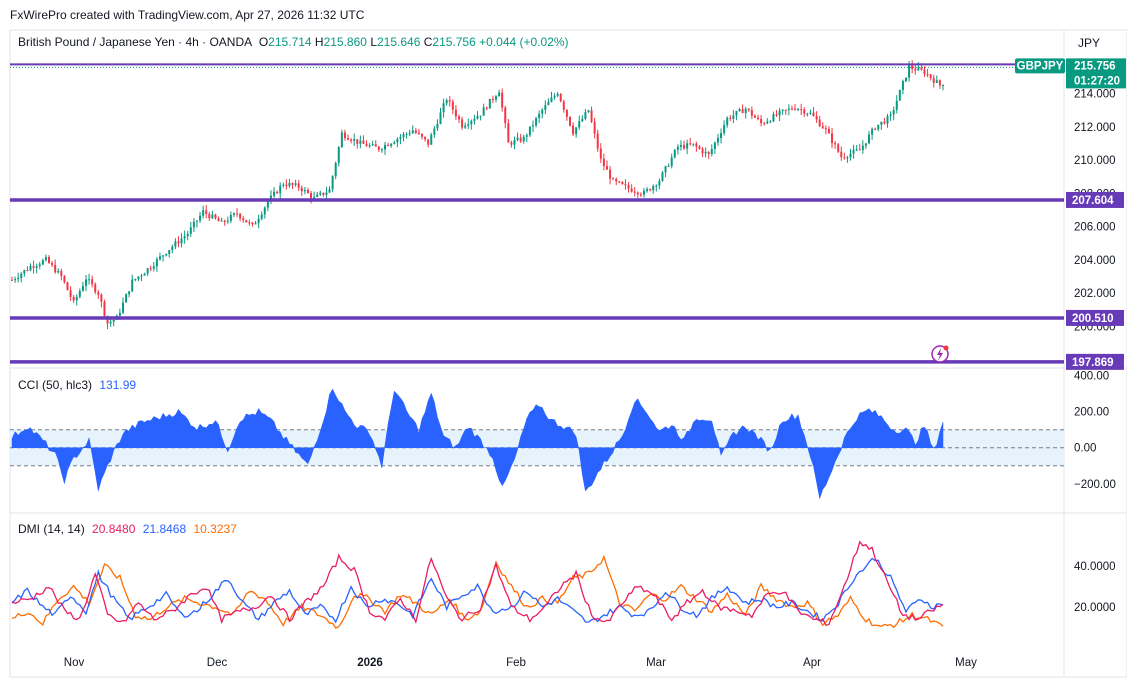 This screenshot has height=683, width=1127. What do you see at coordinates (454, 42) in the screenshot?
I see `close-value: 215.756` at bounding box center [454, 42].